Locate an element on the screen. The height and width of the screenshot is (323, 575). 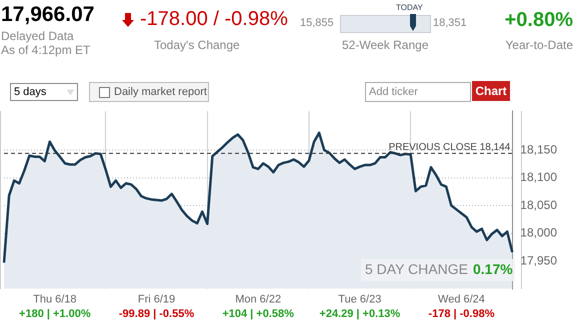
x-tick-label: Mon 6/22 is located at coordinates (258, 299).